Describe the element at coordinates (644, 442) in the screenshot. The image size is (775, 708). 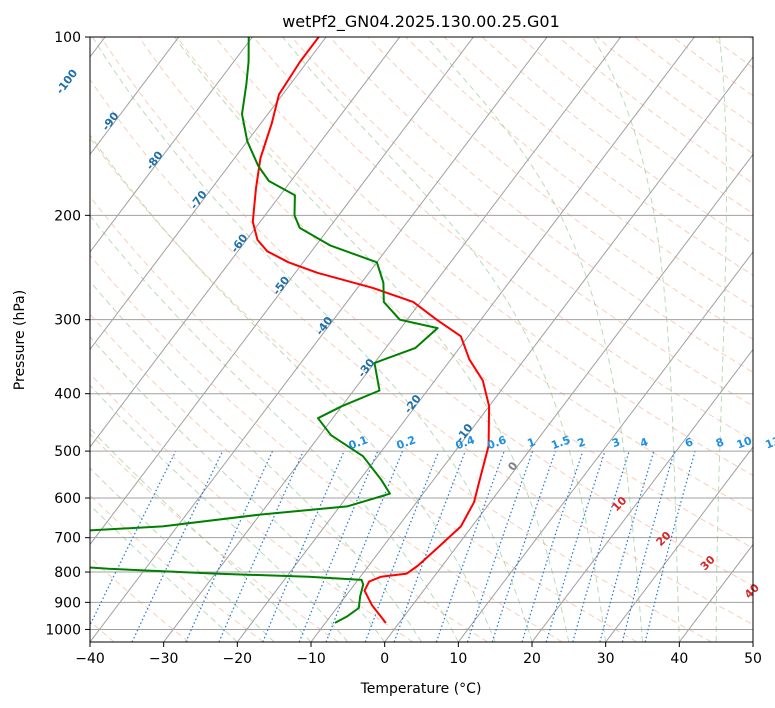
I see `mixing-ratio-label: 4` at that location.